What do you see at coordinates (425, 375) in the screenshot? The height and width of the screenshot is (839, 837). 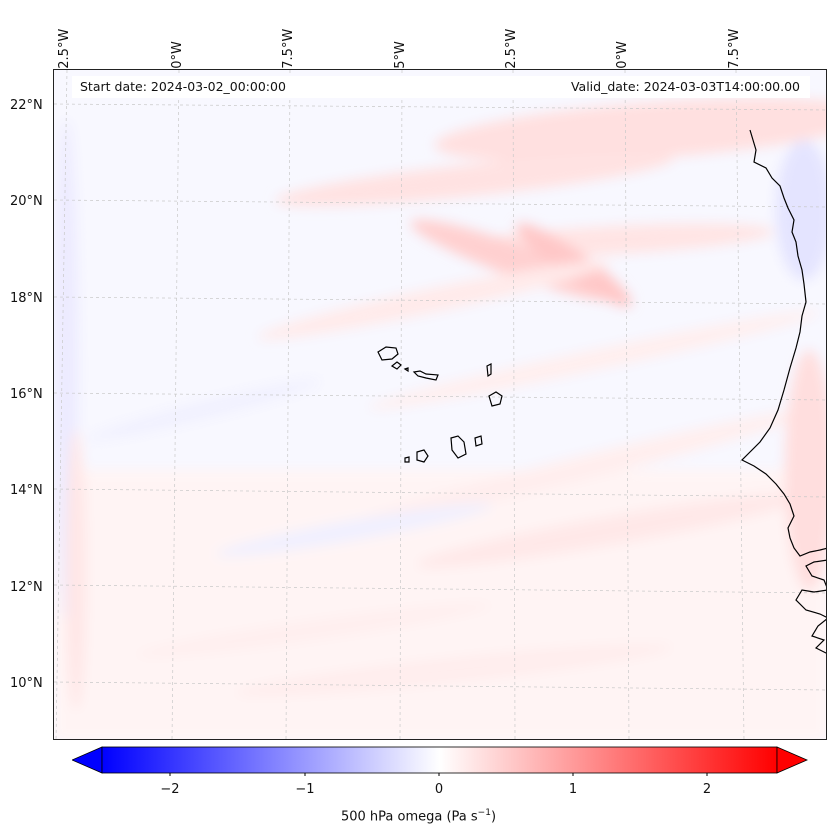 I see `island-sao-nicolau` at bounding box center [425, 375].